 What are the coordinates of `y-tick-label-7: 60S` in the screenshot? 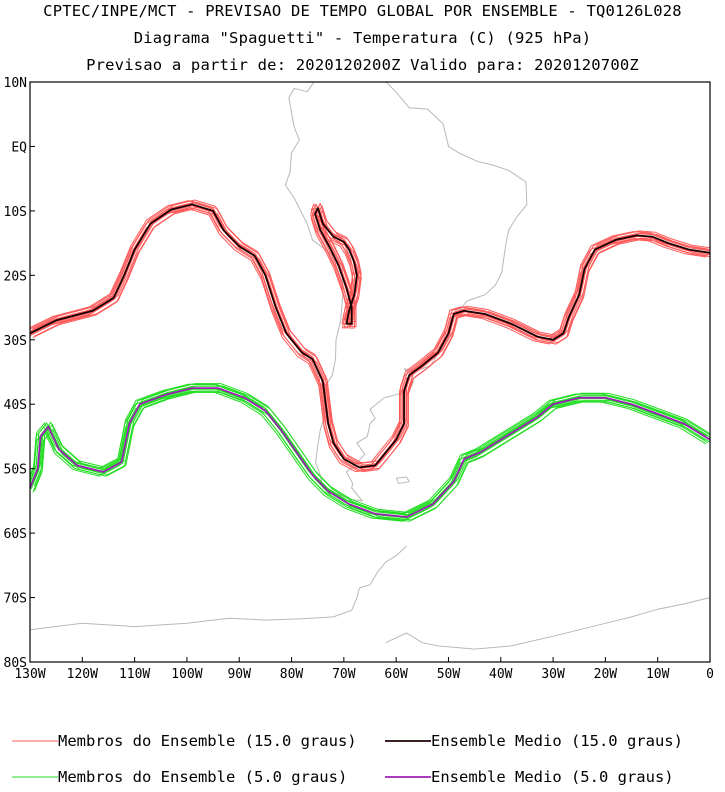 It's located at (15, 534).